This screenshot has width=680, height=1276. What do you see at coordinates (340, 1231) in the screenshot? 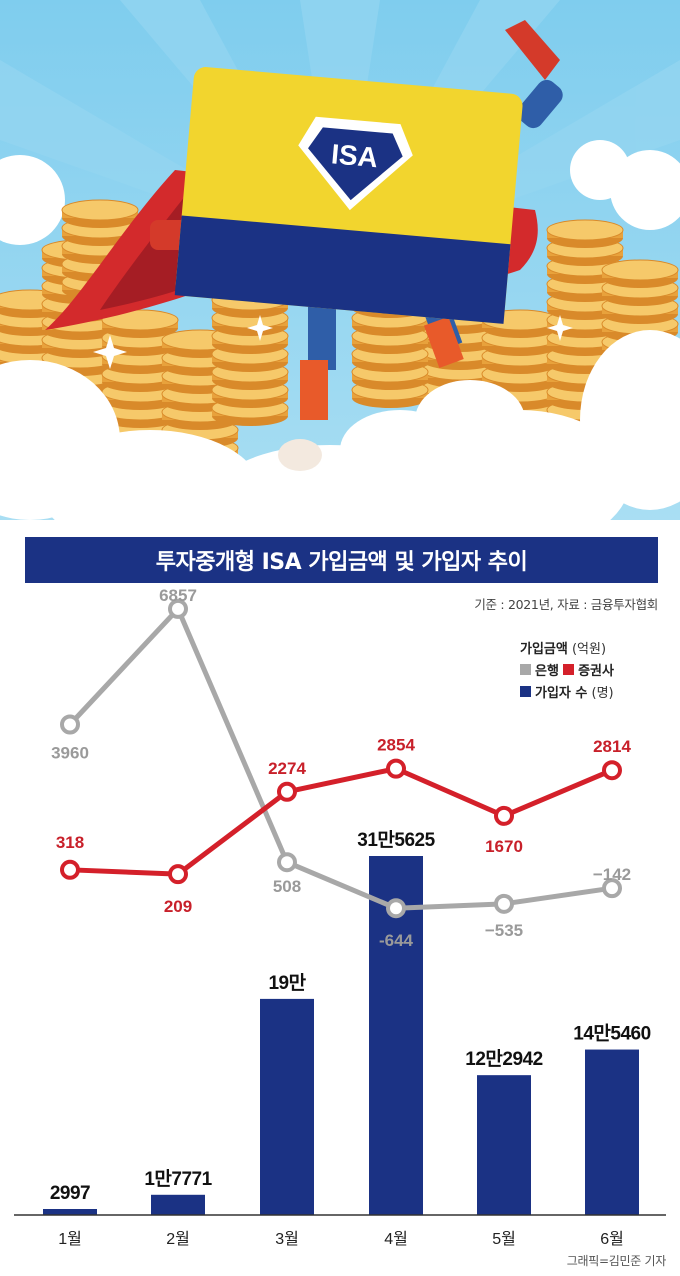
I see `x-axis: 1월 2월 3월 4월 5월 6월` at bounding box center [340, 1231].